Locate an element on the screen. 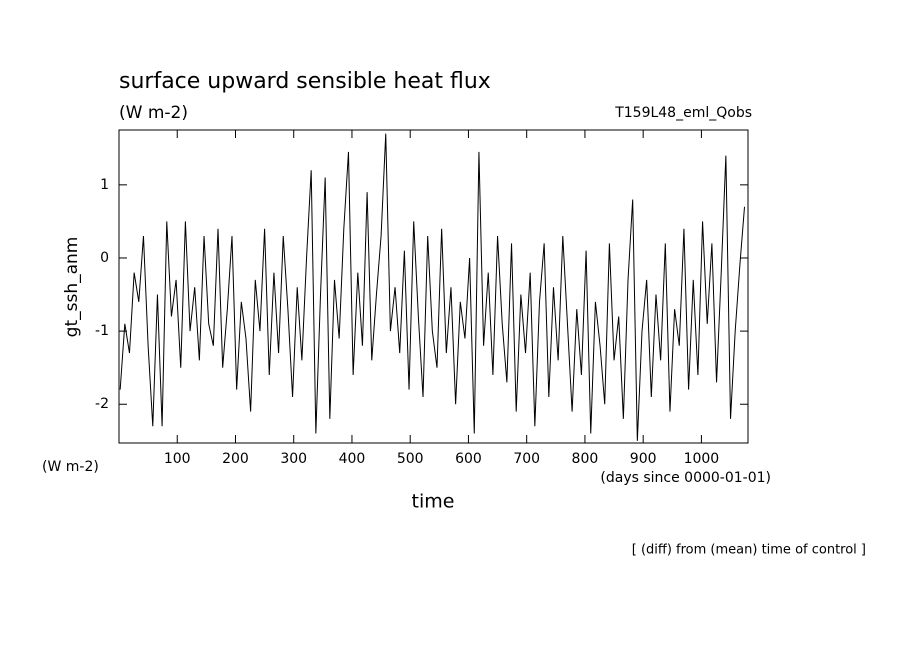 The image size is (904, 654). y-tick-label: -1 is located at coordinates (102, 331).